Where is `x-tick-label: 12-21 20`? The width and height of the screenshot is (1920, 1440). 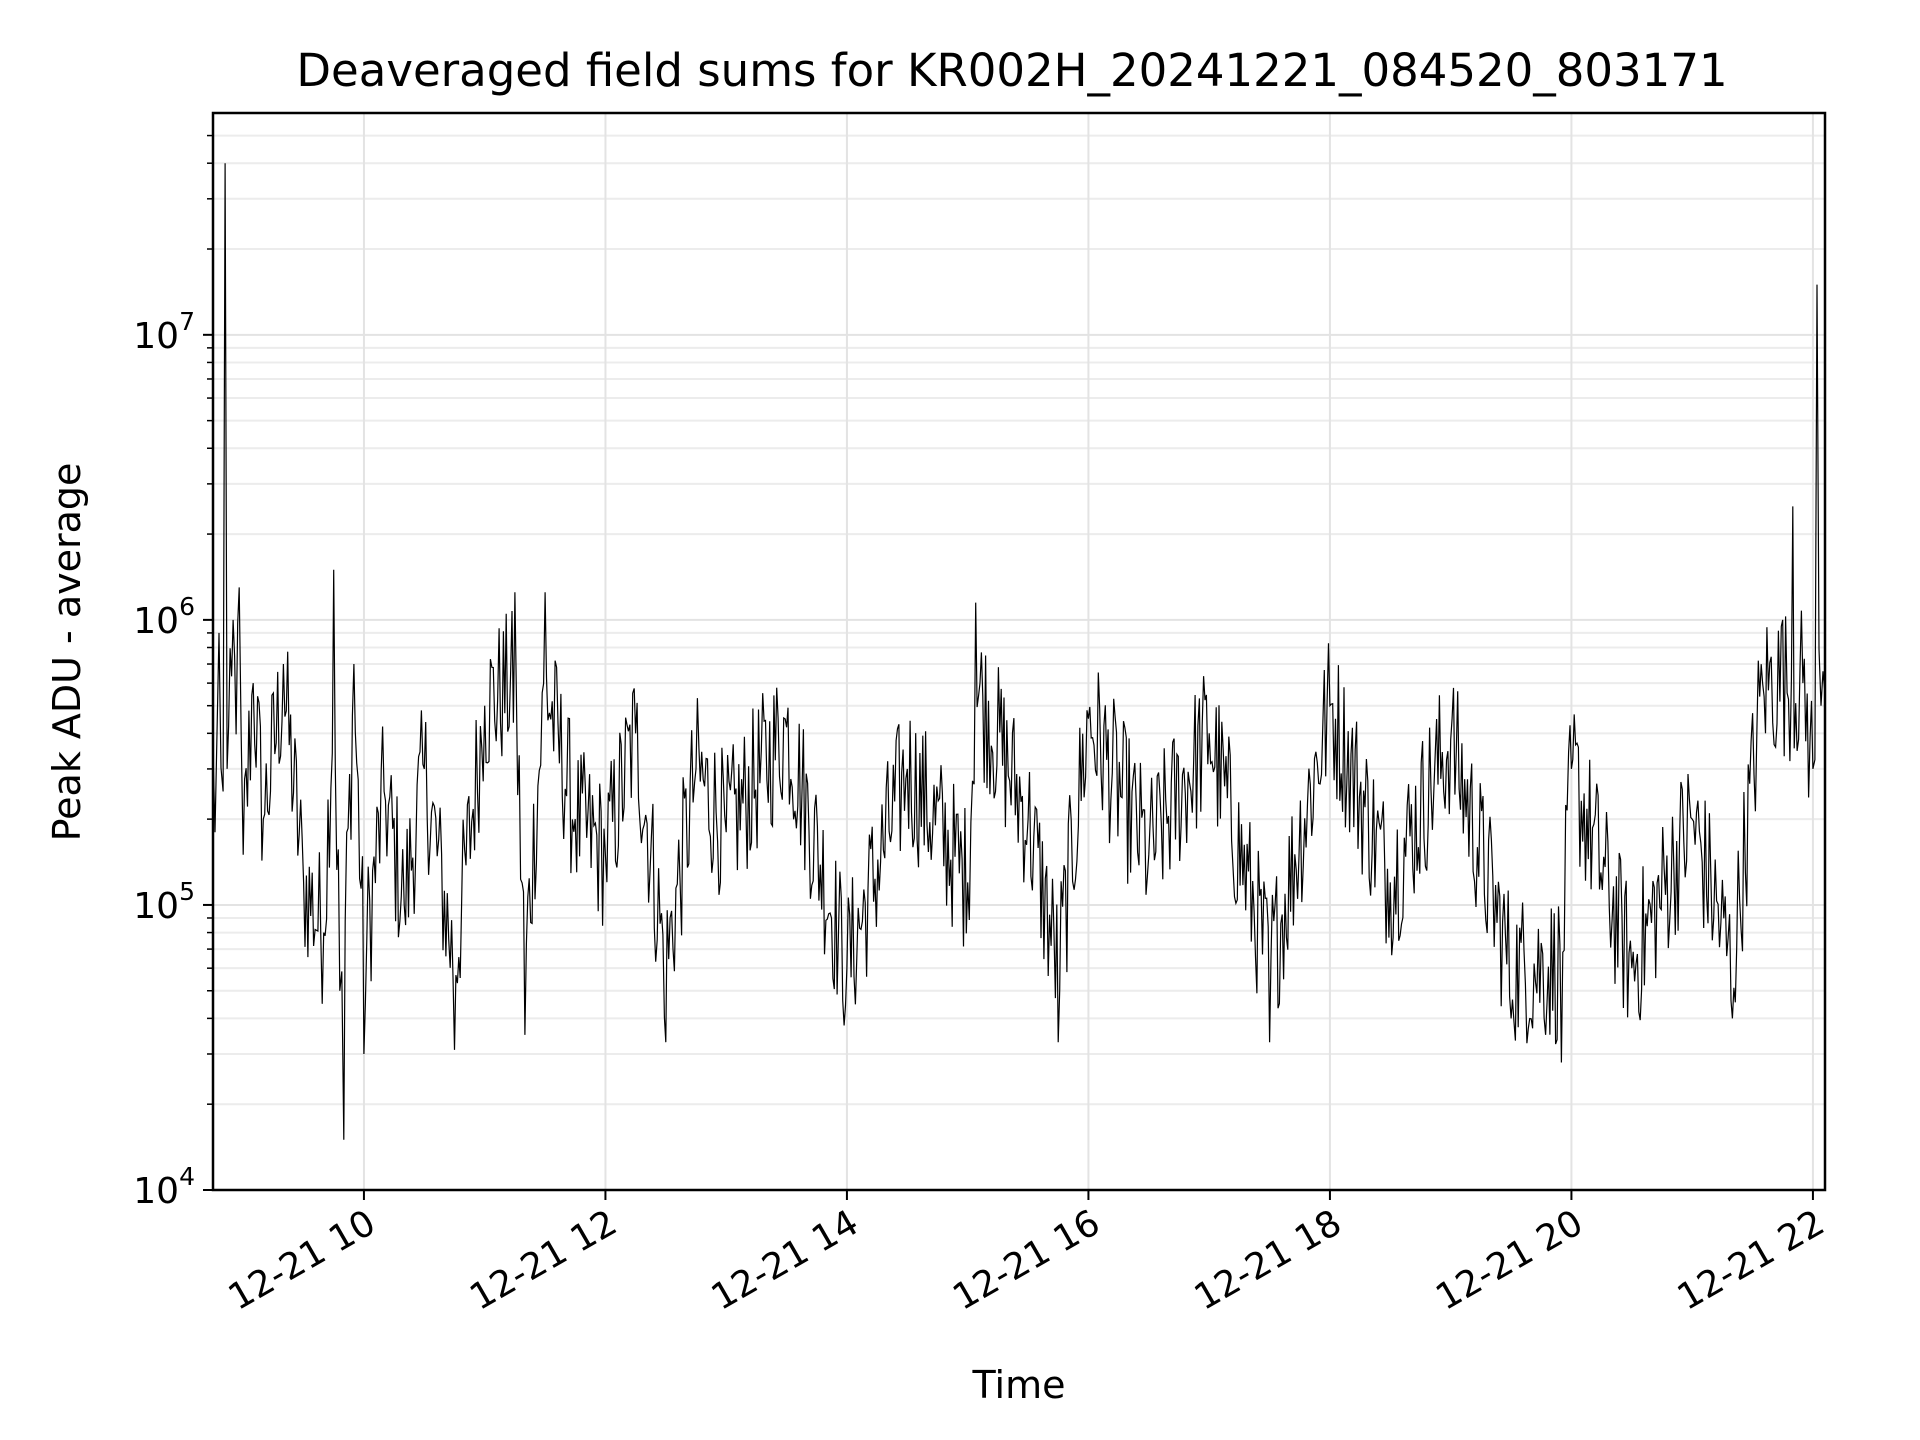
x-tick-label: 12-21 20 is located at coordinates (1509, 1260).